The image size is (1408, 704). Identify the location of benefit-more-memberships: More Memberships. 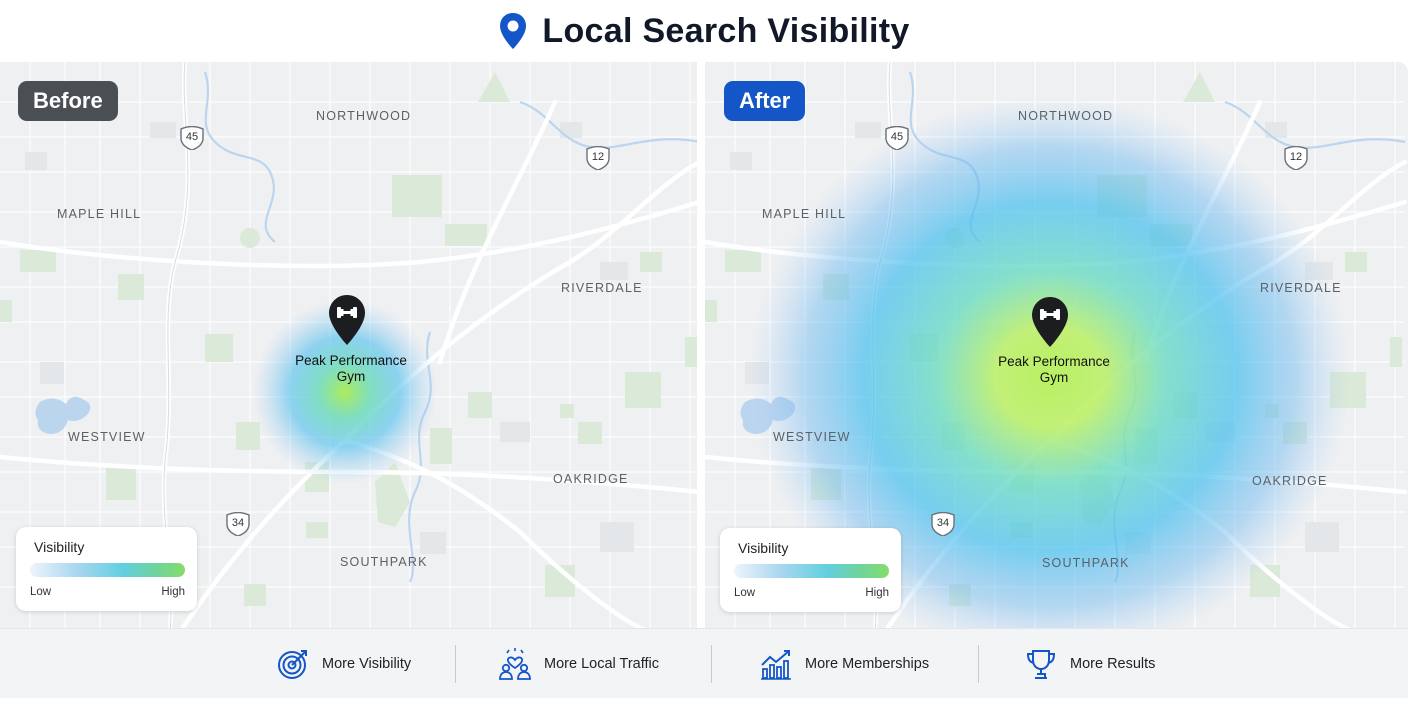
(844, 664).